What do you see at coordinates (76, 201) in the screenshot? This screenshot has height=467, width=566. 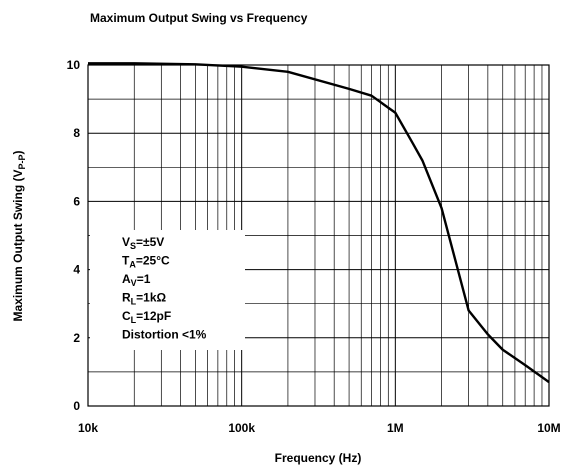 I see `y-tick-label: 6` at bounding box center [76, 201].